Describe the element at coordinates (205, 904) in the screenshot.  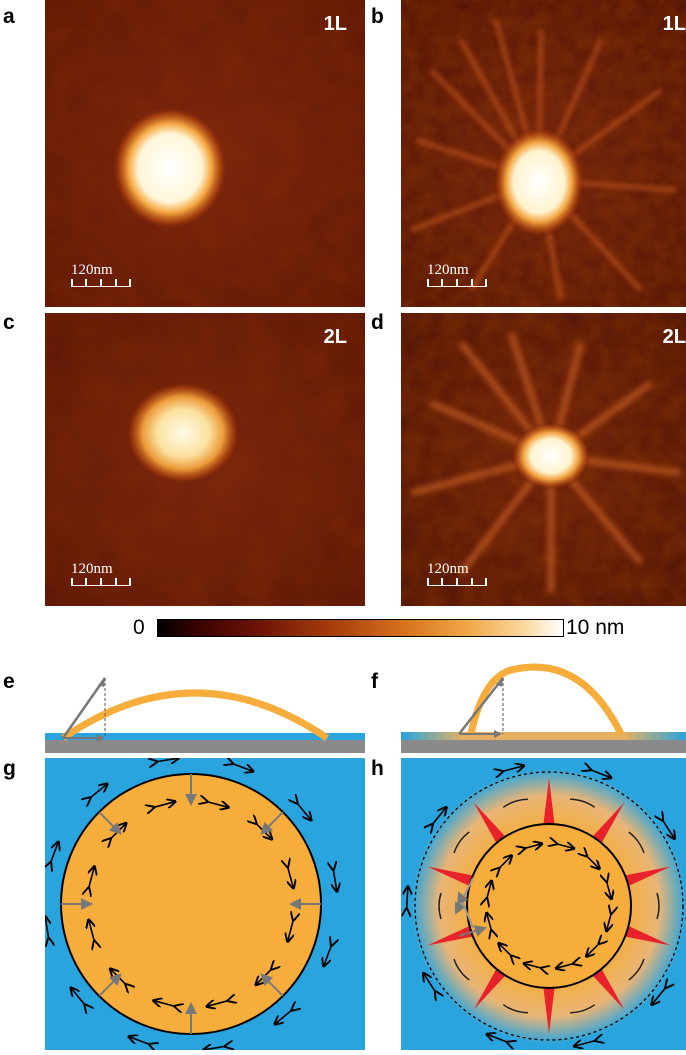
I see `diagram-g-topview` at that location.